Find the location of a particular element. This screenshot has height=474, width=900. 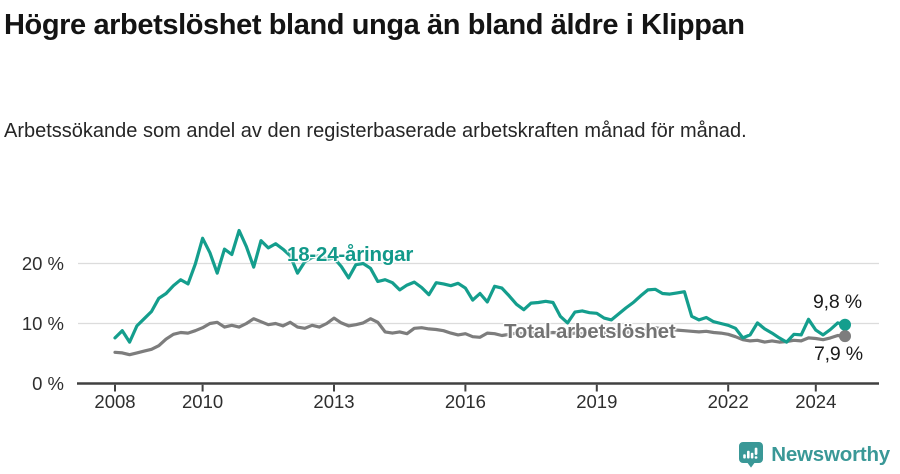

series-end-dot-total is located at coordinates (845, 336).